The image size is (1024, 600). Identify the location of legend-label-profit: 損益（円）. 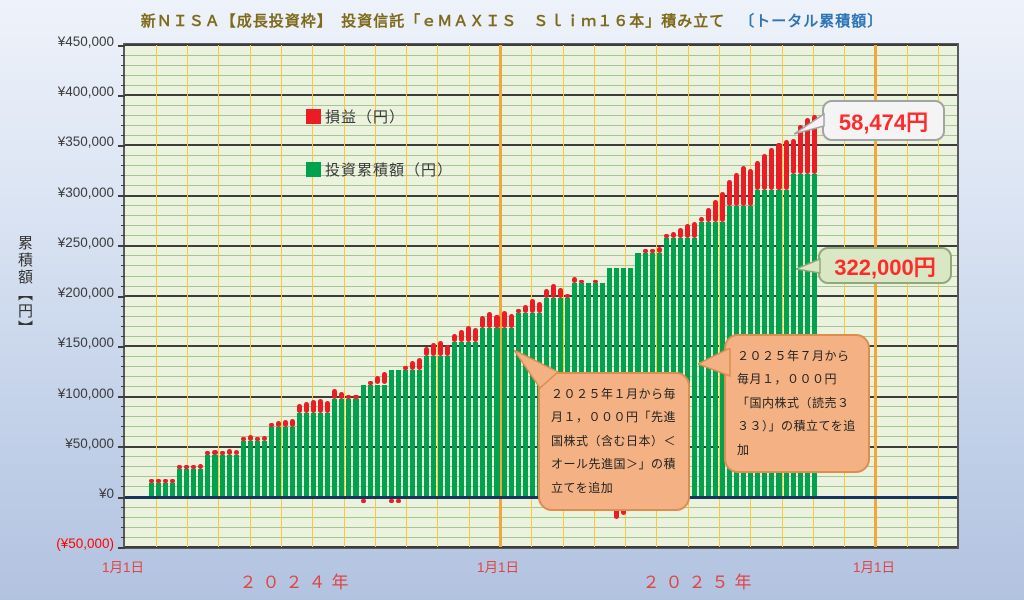
(365, 117).